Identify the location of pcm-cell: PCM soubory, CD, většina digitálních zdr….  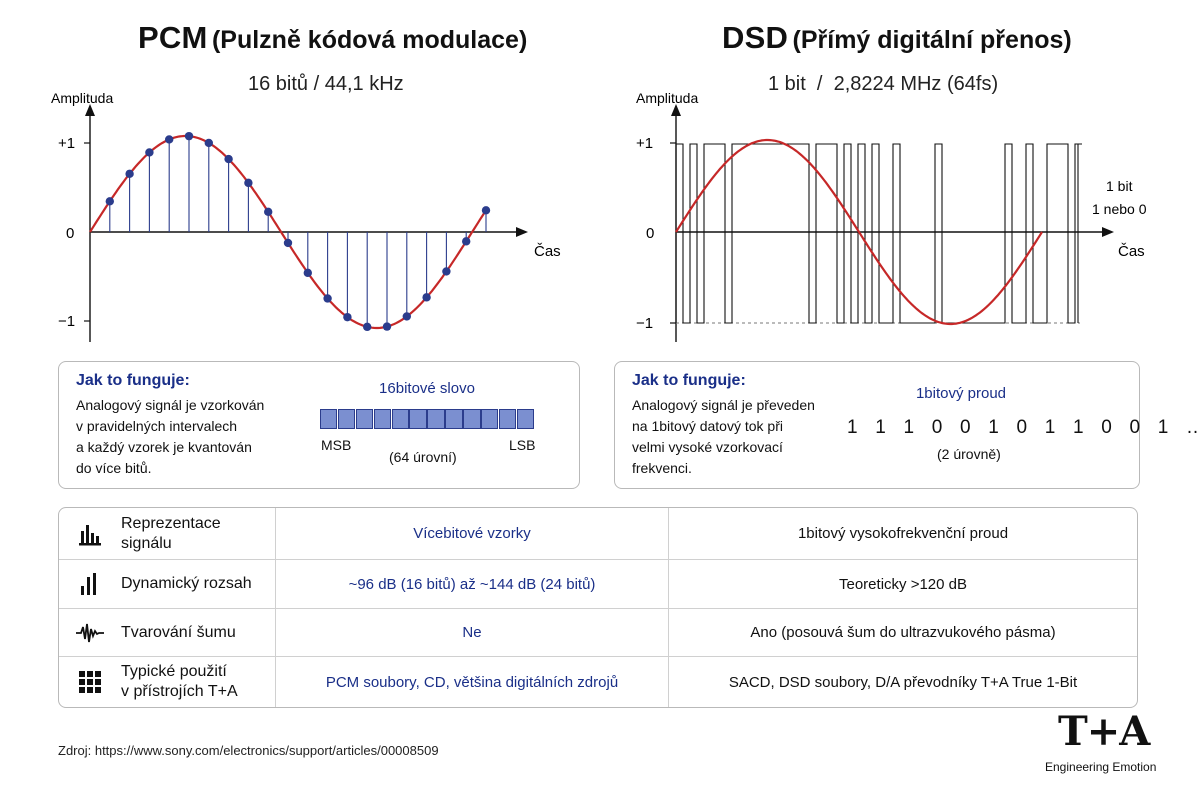
(472, 682).